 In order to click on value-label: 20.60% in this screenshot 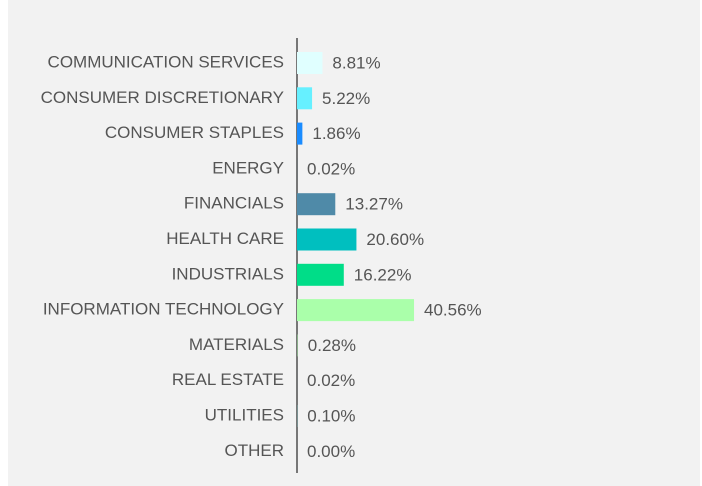, I will do `click(395, 239)`.